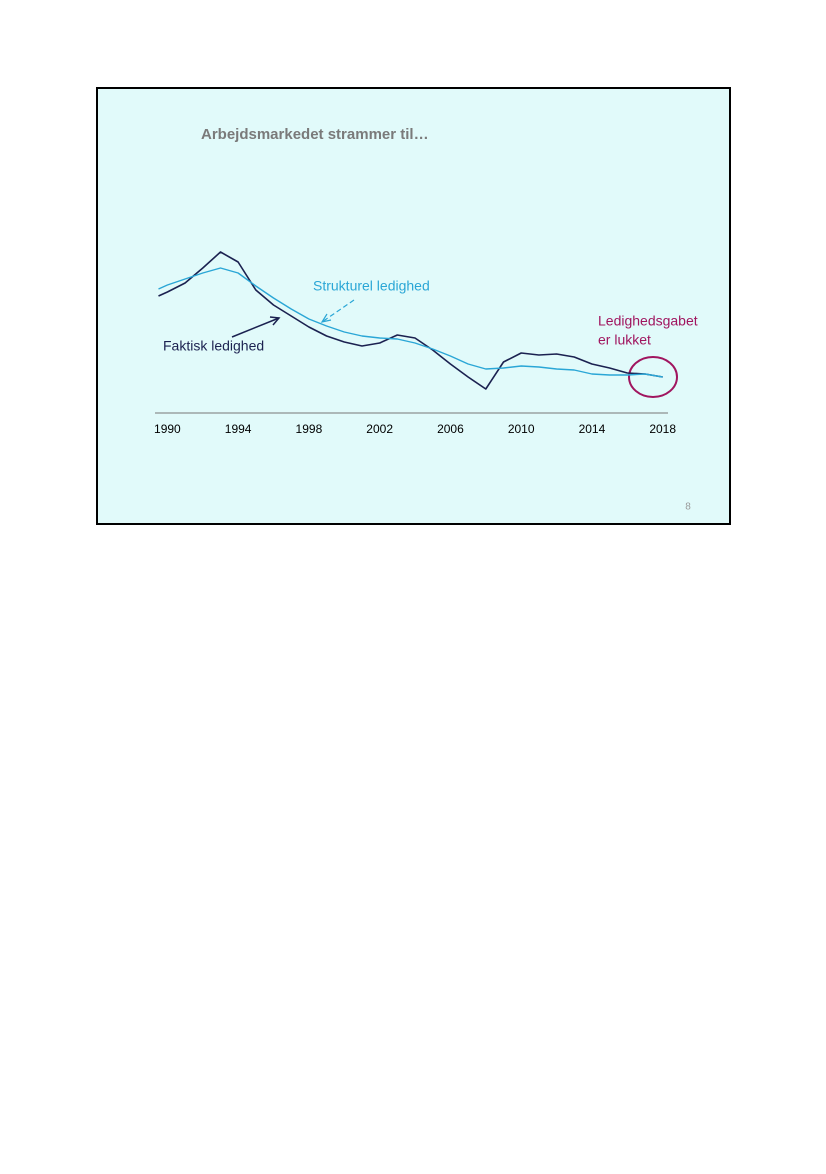  I want to click on annotation: er lukket, so click(624, 340).